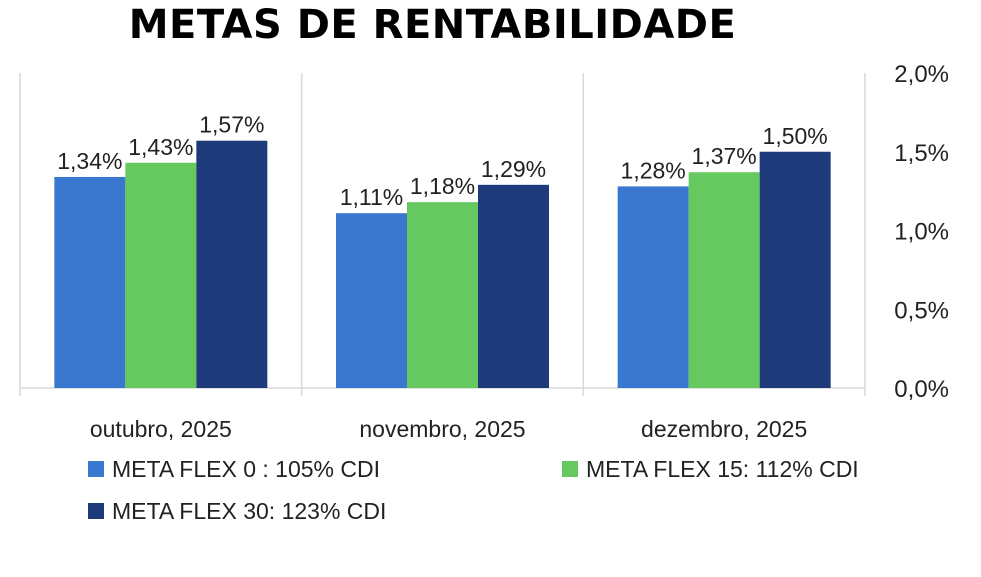 Image resolution: width=981 pixels, height=577 pixels. I want to click on data-label: 1,34%, so click(89, 161).